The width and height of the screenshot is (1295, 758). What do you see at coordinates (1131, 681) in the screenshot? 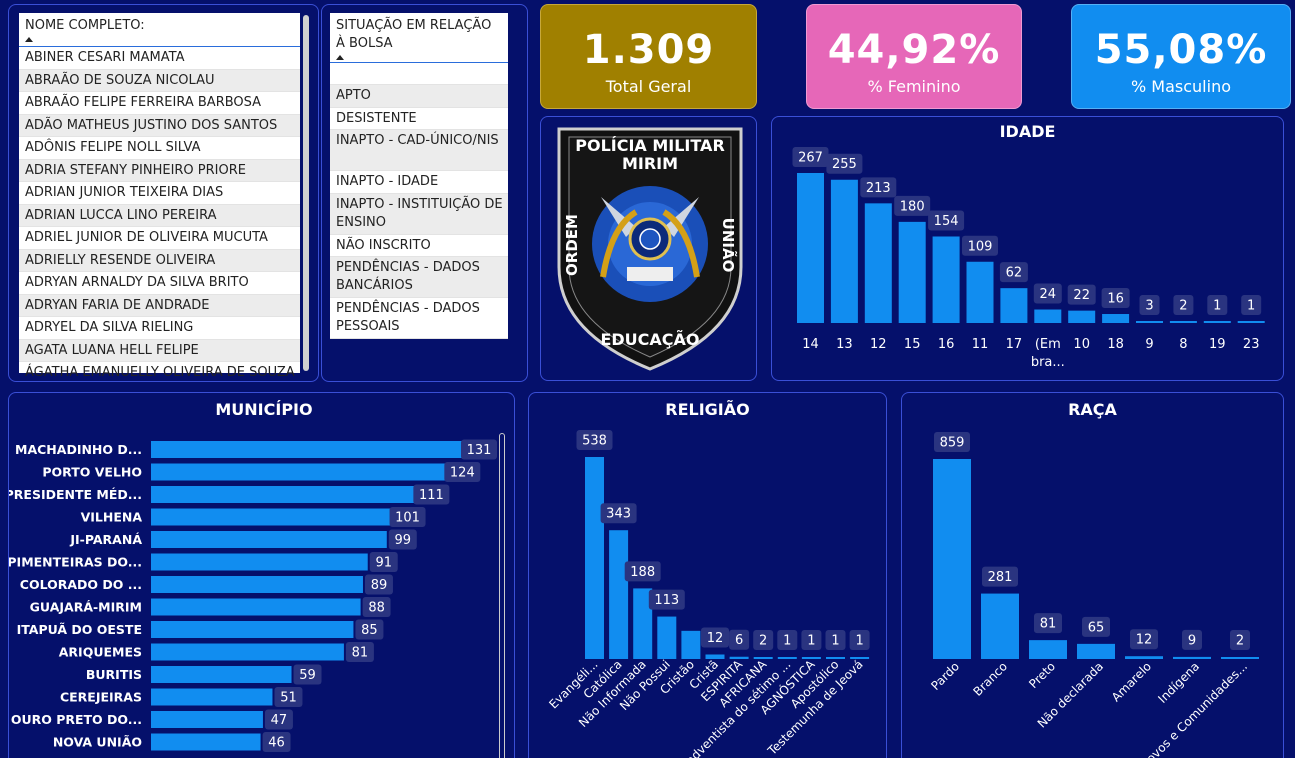
I see `raca-tick-label: Amarelo` at bounding box center [1131, 681].